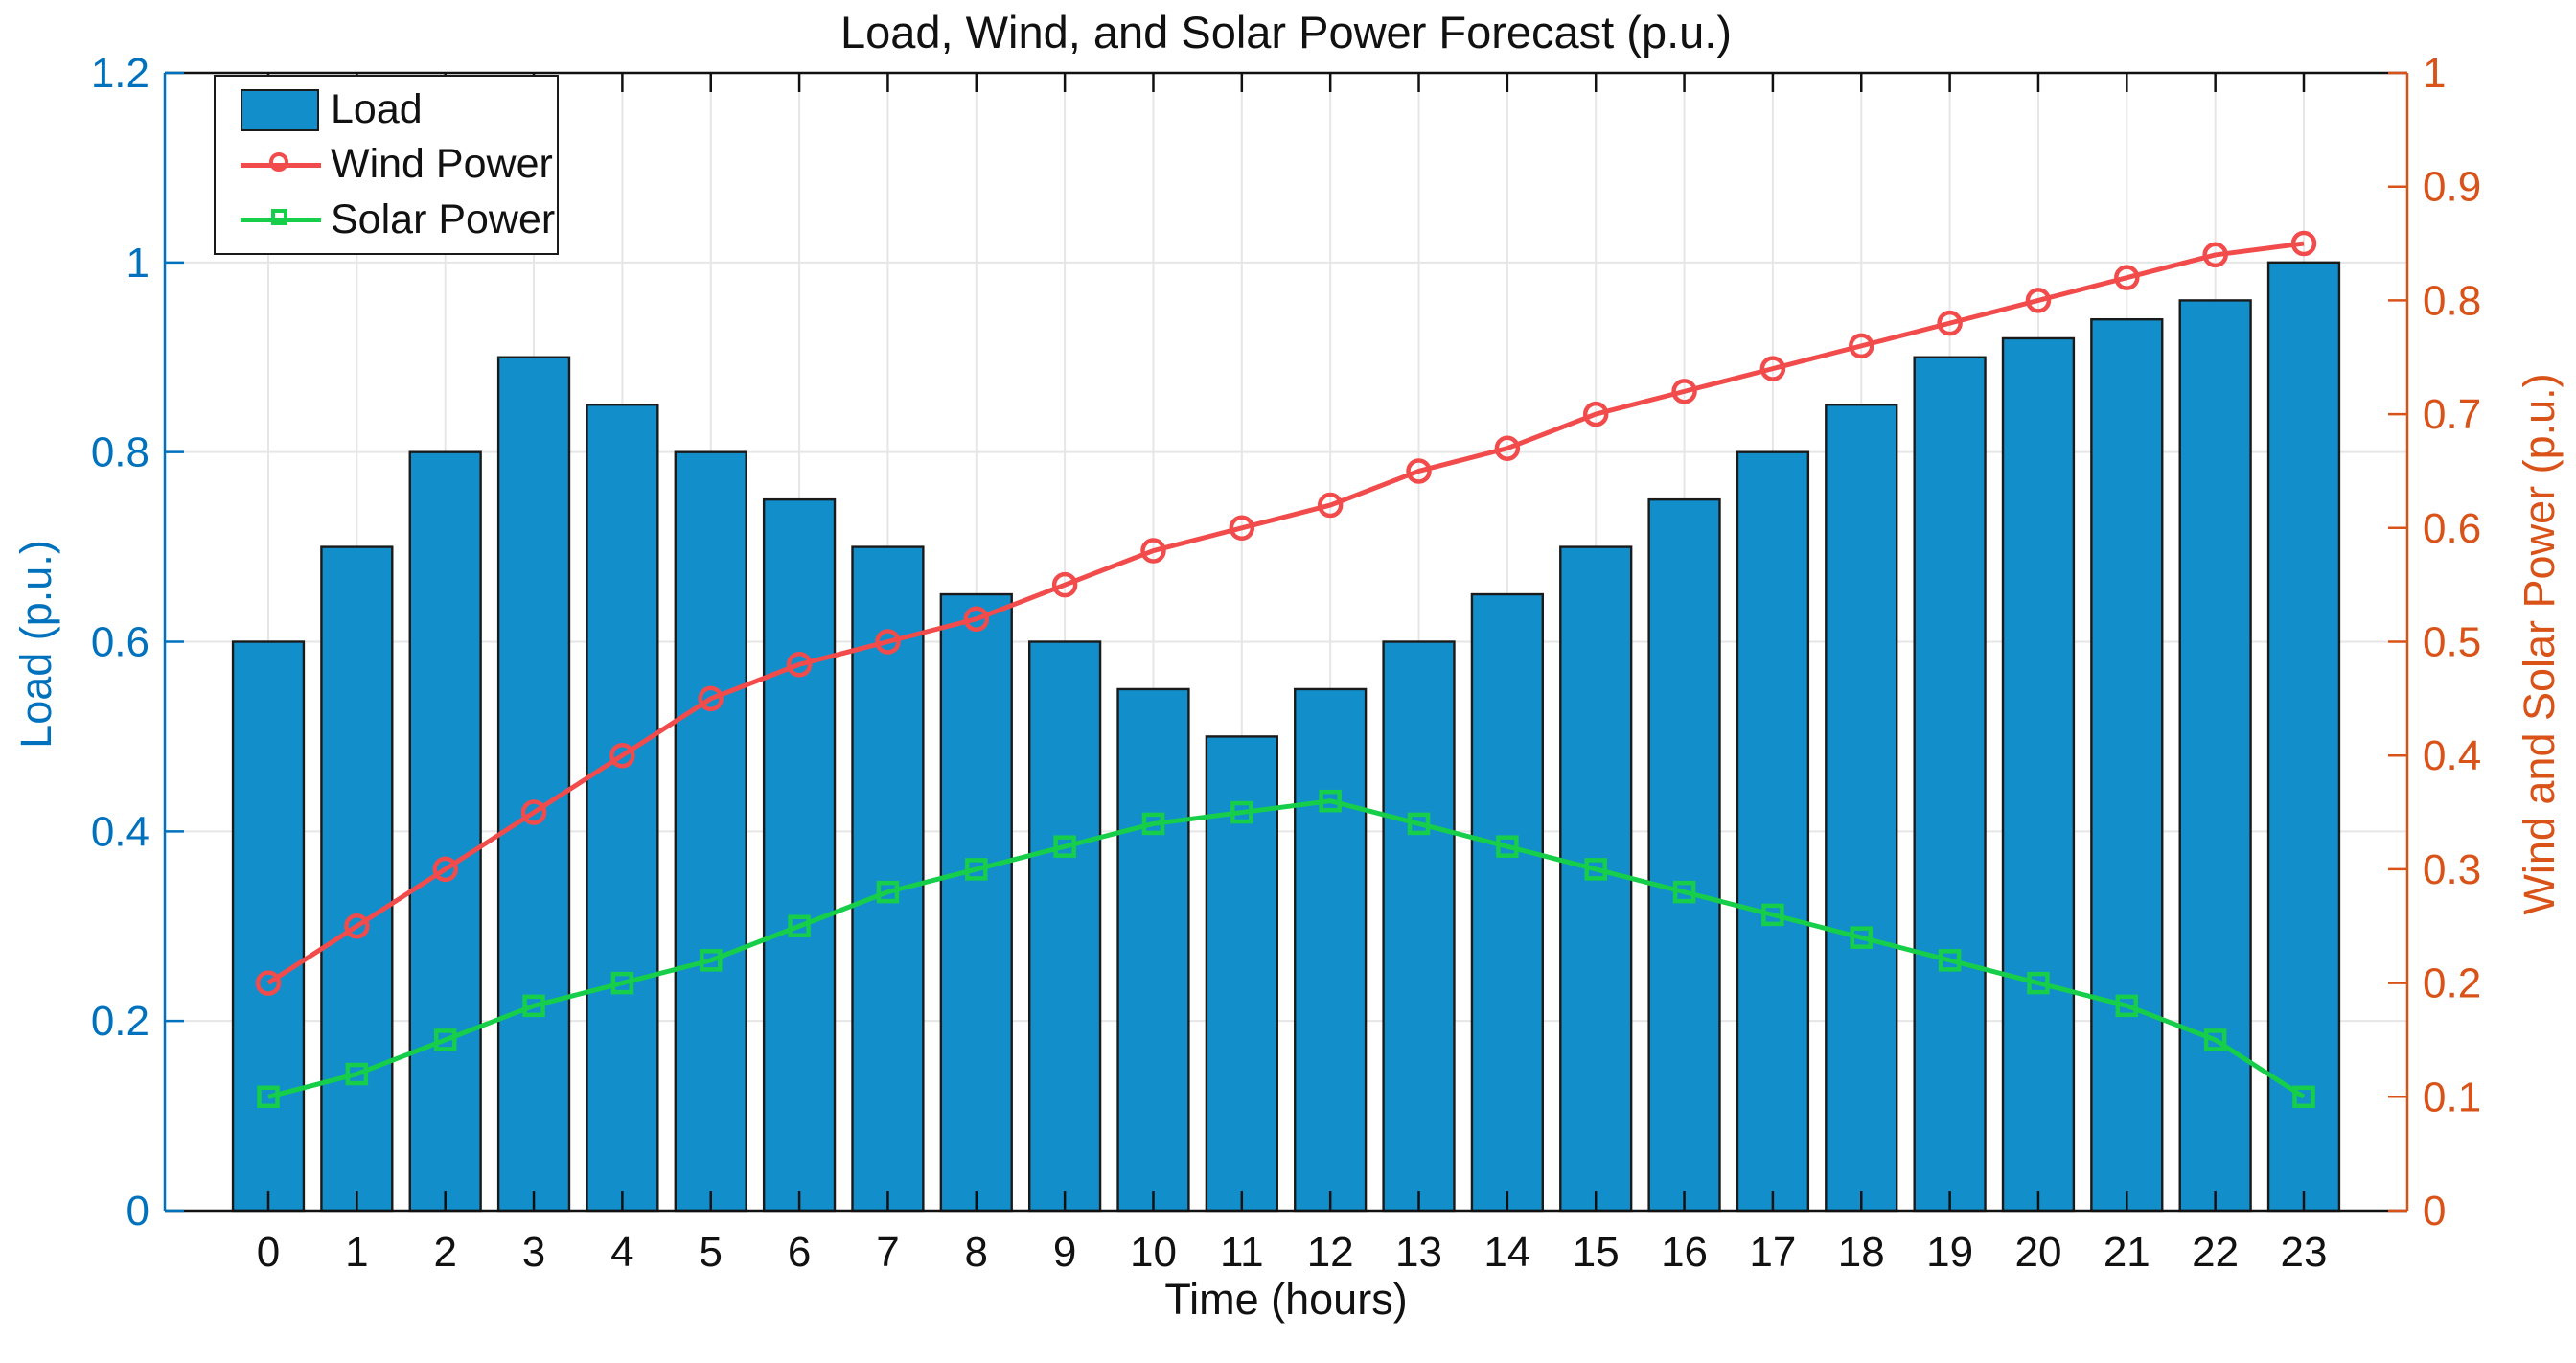 This screenshot has width=2576, height=1363. What do you see at coordinates (281, 165) in the screenshot?
I see `wind-line-icon` at bounding box center [281, 165].